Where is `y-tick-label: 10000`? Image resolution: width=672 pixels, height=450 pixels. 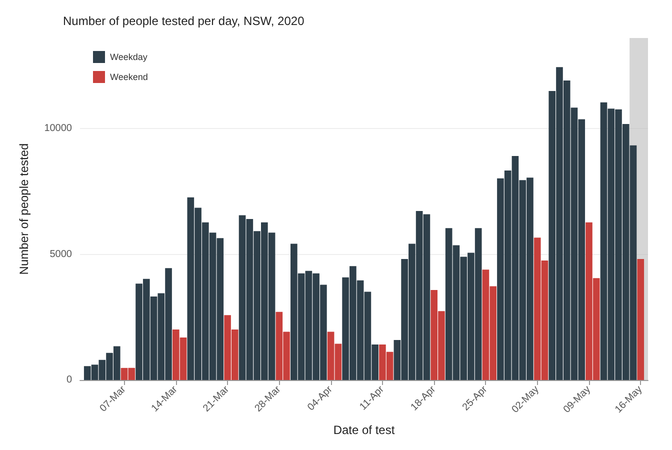 y-tick-label: 10000 is located at coordinates (58, 128).